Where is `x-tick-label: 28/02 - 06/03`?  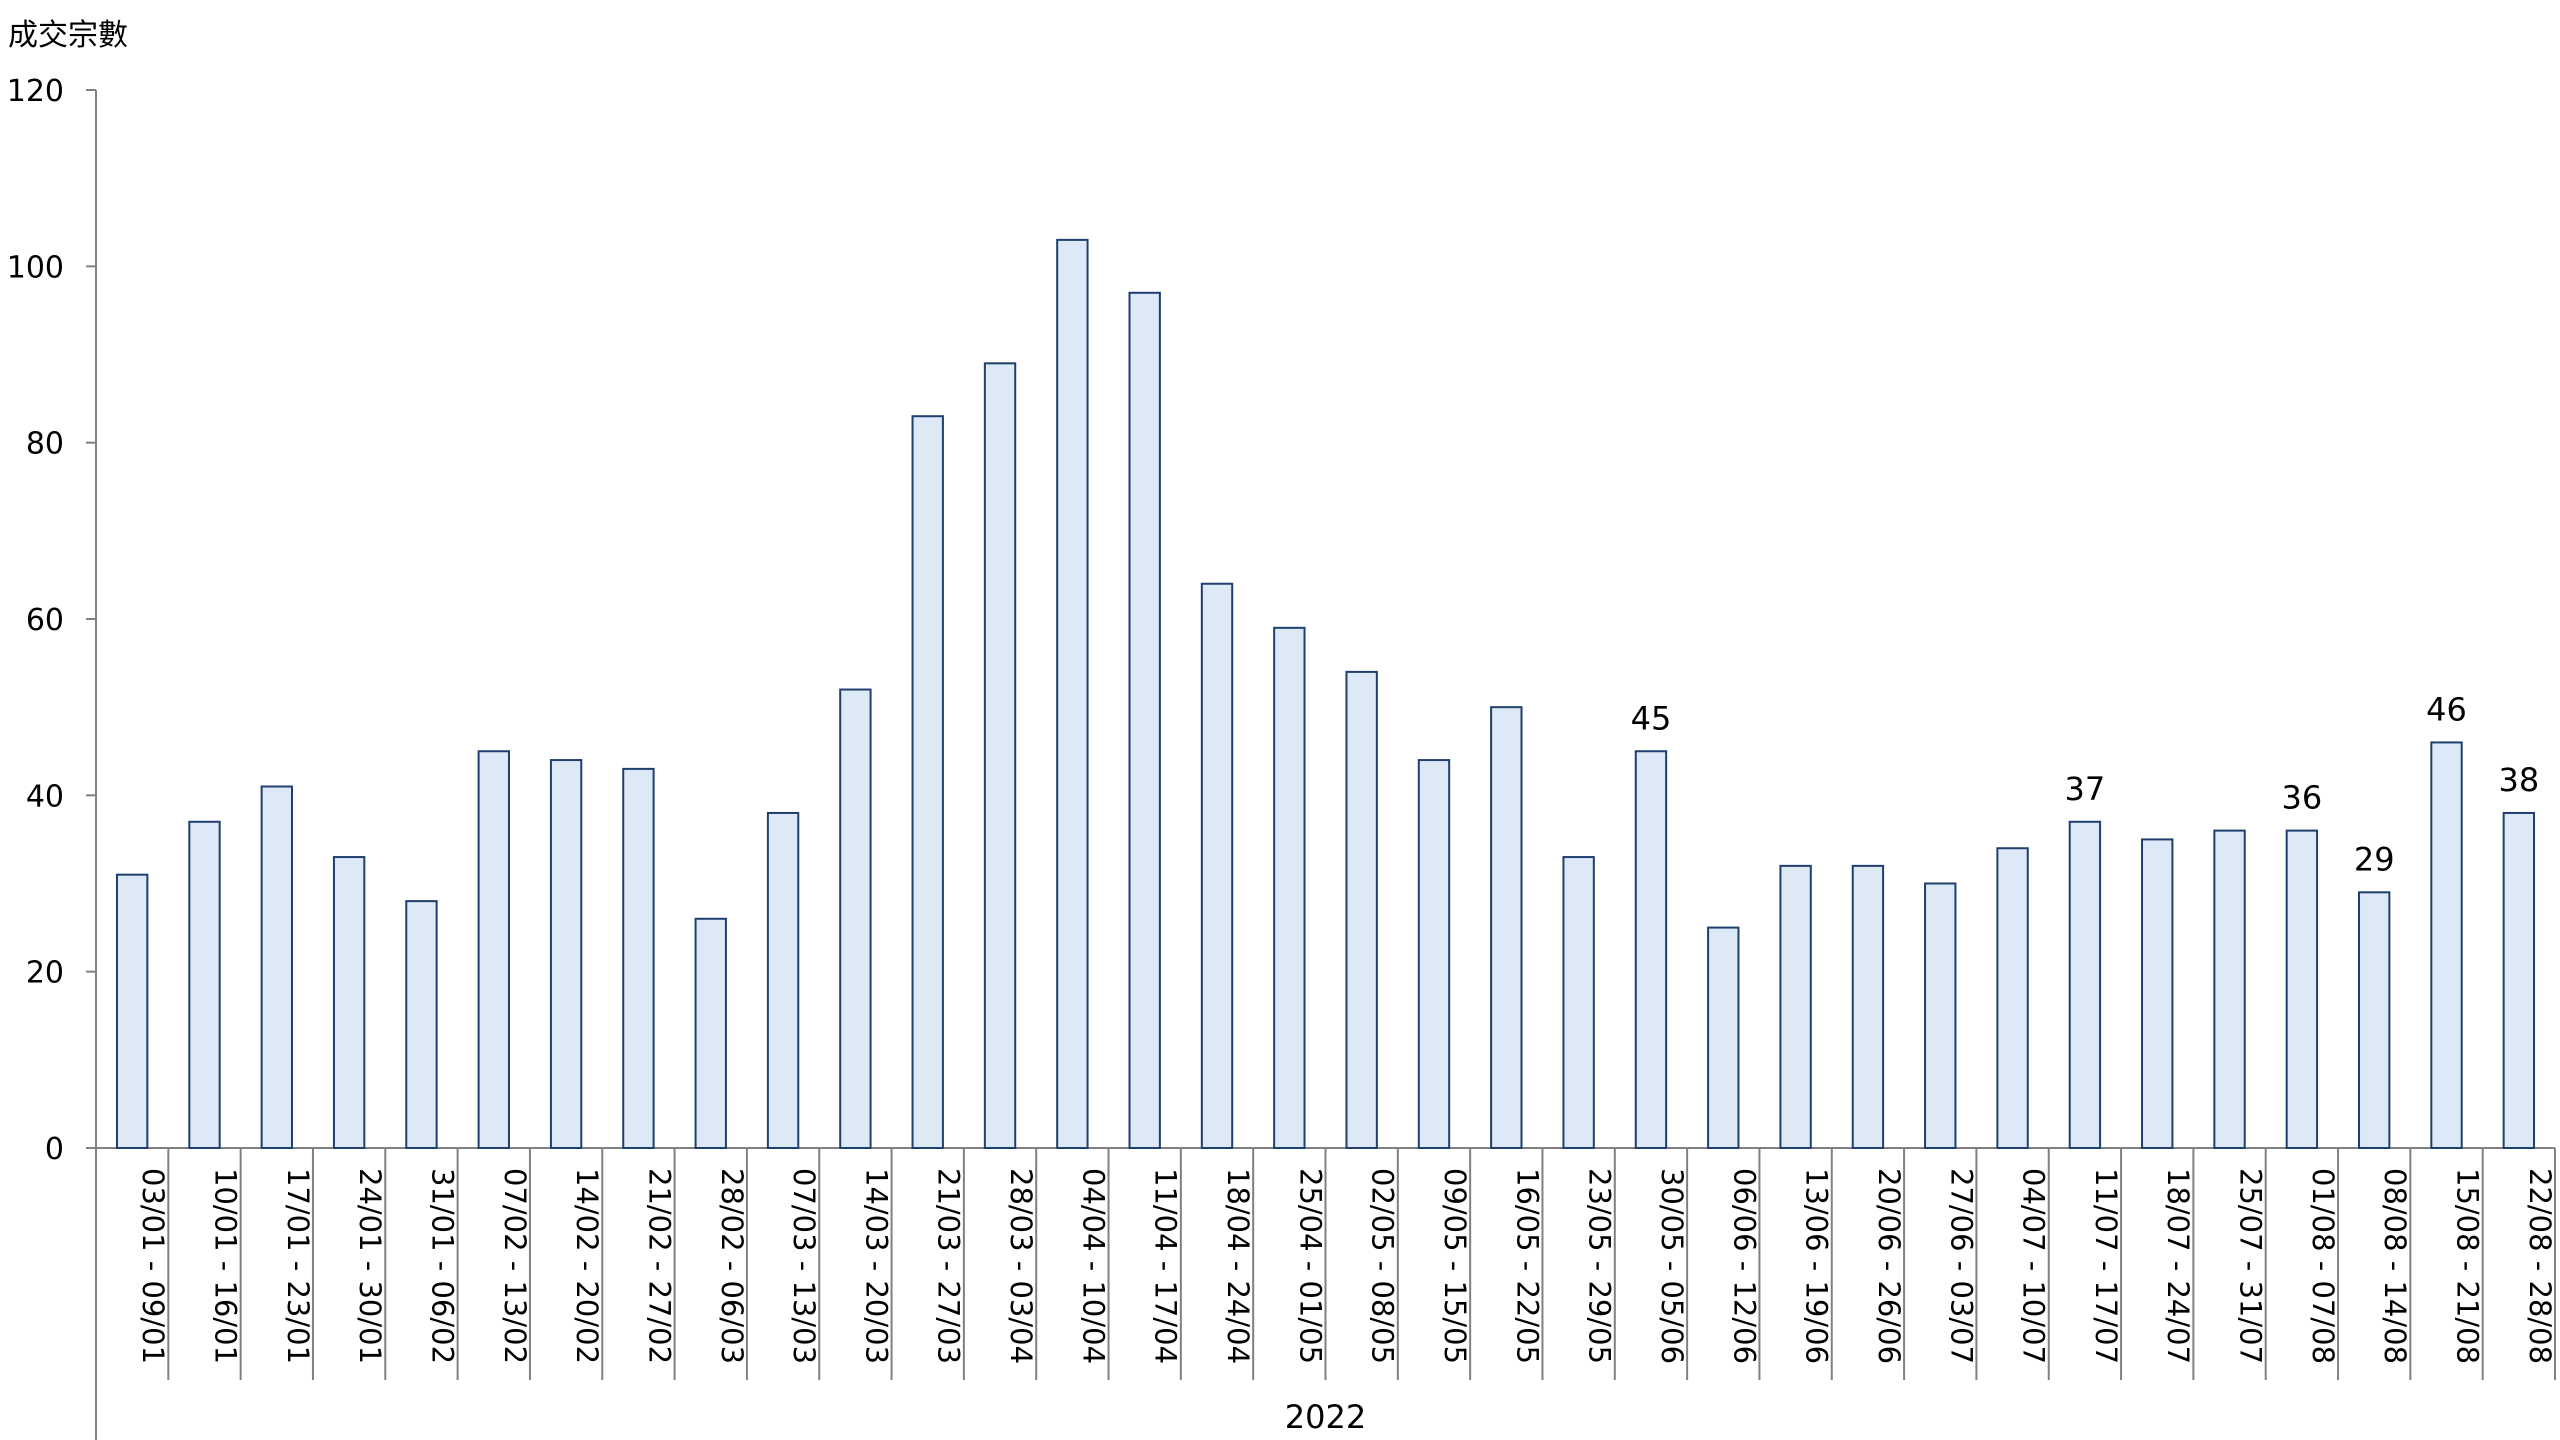 x-tick-label: 28/02 - 06/03 is located at coordinates (732, 1266).